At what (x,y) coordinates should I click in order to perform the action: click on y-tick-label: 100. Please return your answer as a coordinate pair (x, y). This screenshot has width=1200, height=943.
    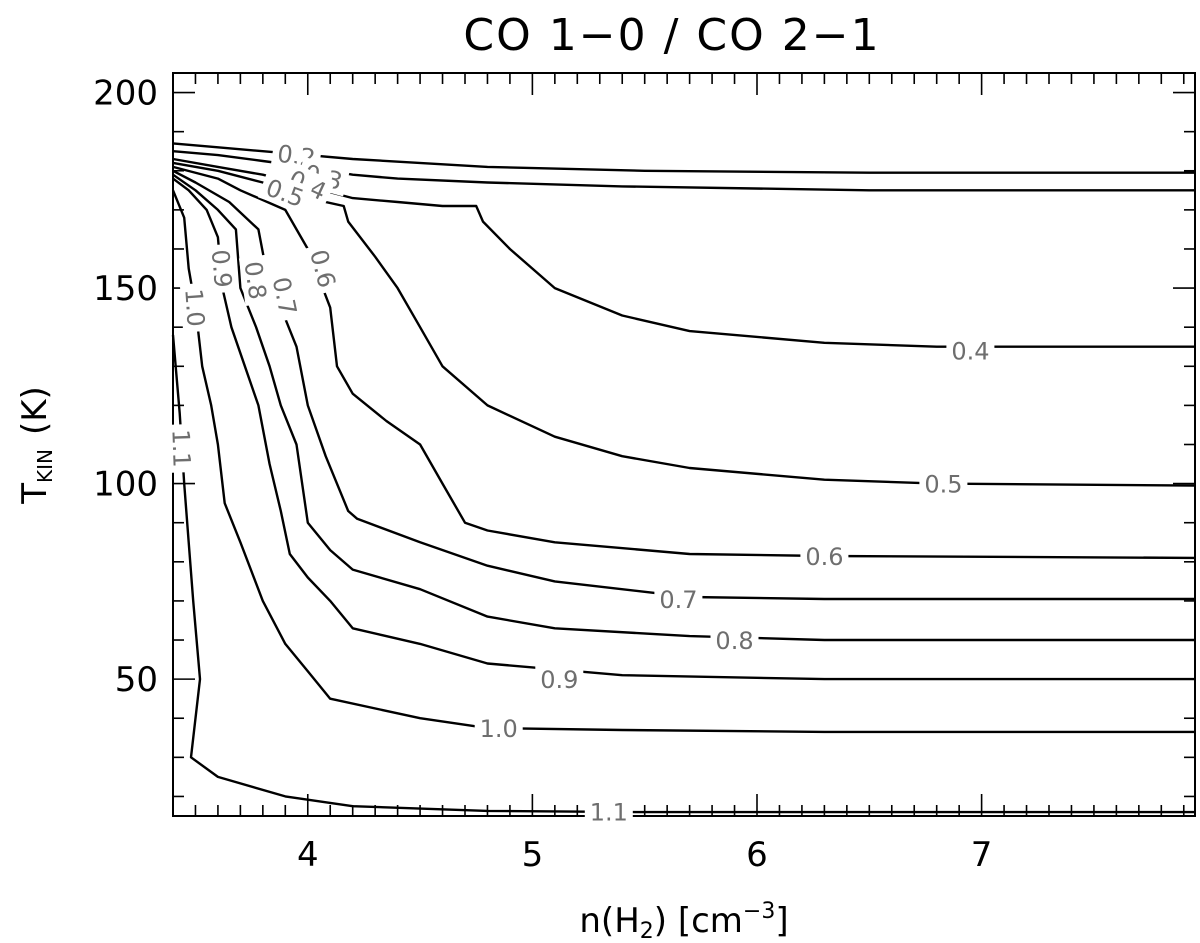
    Looking at the image, I should click on (125, 485).